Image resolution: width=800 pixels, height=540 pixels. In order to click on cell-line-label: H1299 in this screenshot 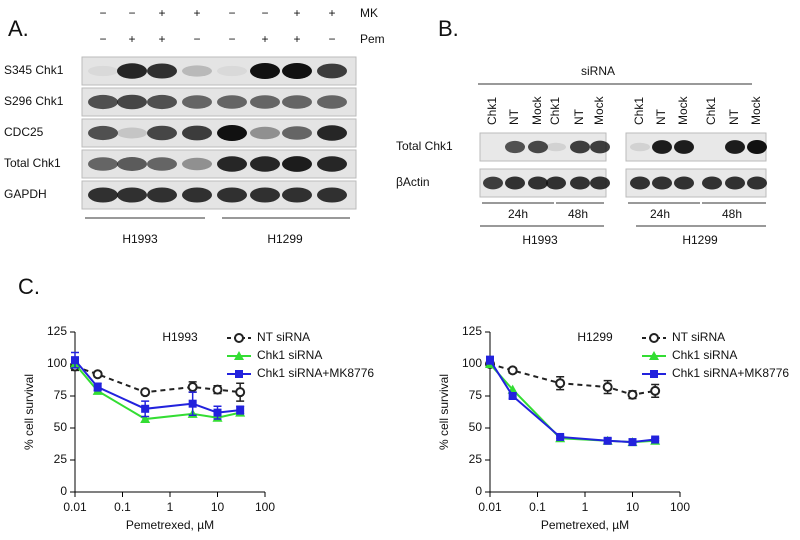, I will do `click(285, 239)`.